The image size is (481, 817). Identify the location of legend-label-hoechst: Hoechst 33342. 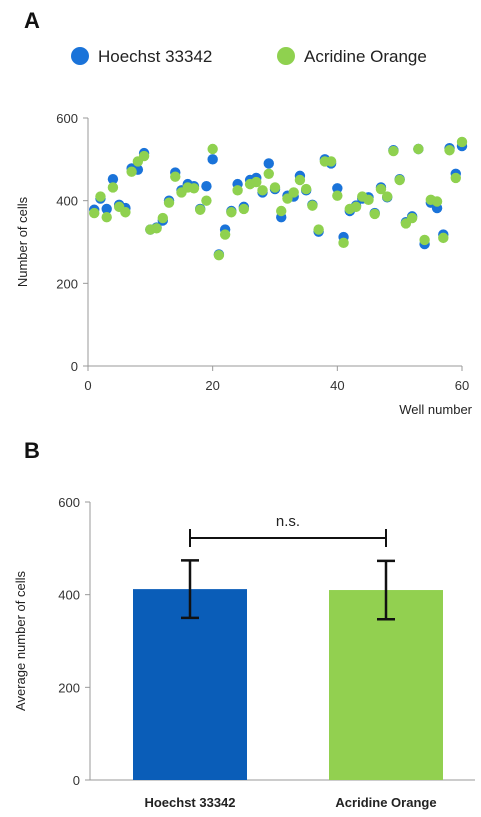
(155, 56).